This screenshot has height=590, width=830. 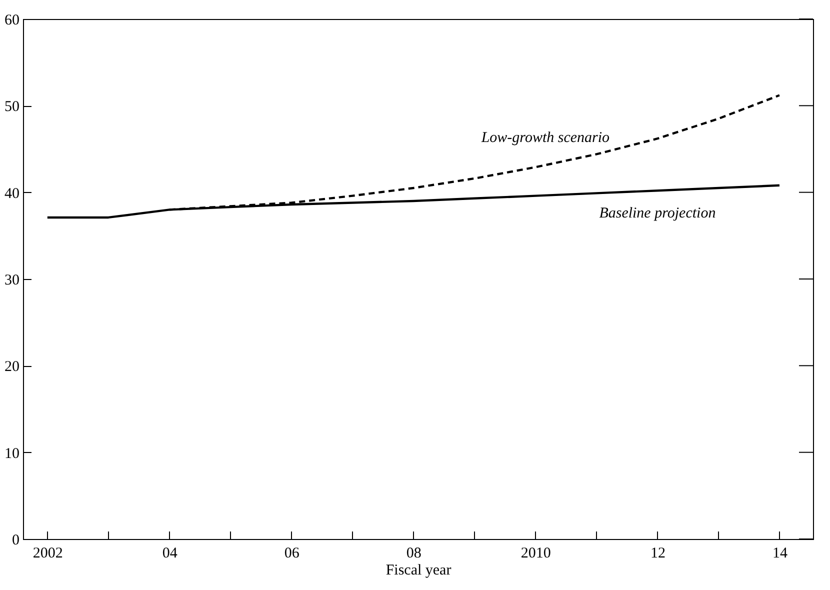 I want to click on x-tick-label: 12, so click(x=658, y=554).